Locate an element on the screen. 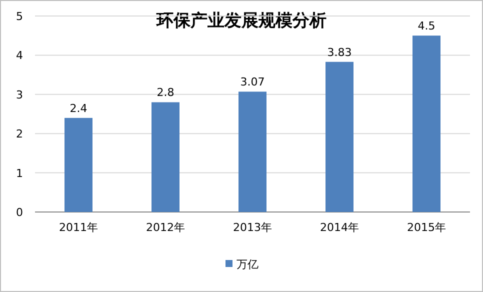 This screenshot has width=483, height=292. x-tick-label: 2011年 is located at coordinates (78, 227).